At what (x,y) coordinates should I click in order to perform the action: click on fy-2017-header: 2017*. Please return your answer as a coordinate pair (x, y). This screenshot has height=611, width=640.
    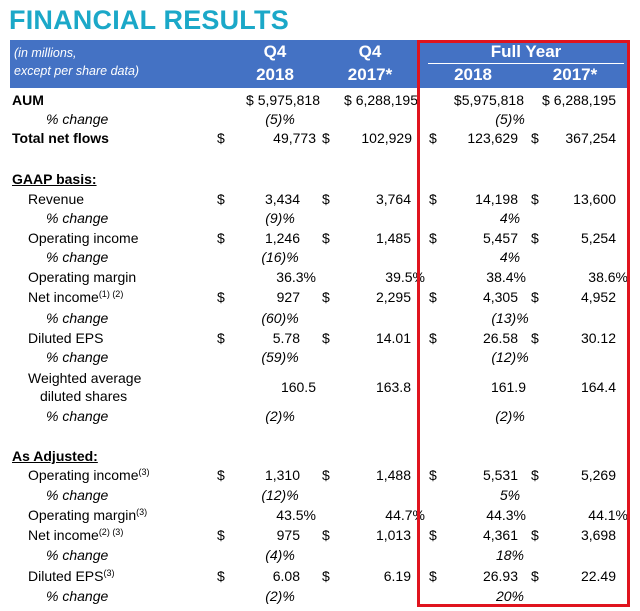
    Looking at the image, I should click on (575, 74).